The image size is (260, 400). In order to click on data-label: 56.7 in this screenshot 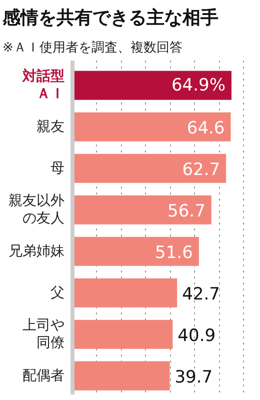, I will do `click(187, 211)`.